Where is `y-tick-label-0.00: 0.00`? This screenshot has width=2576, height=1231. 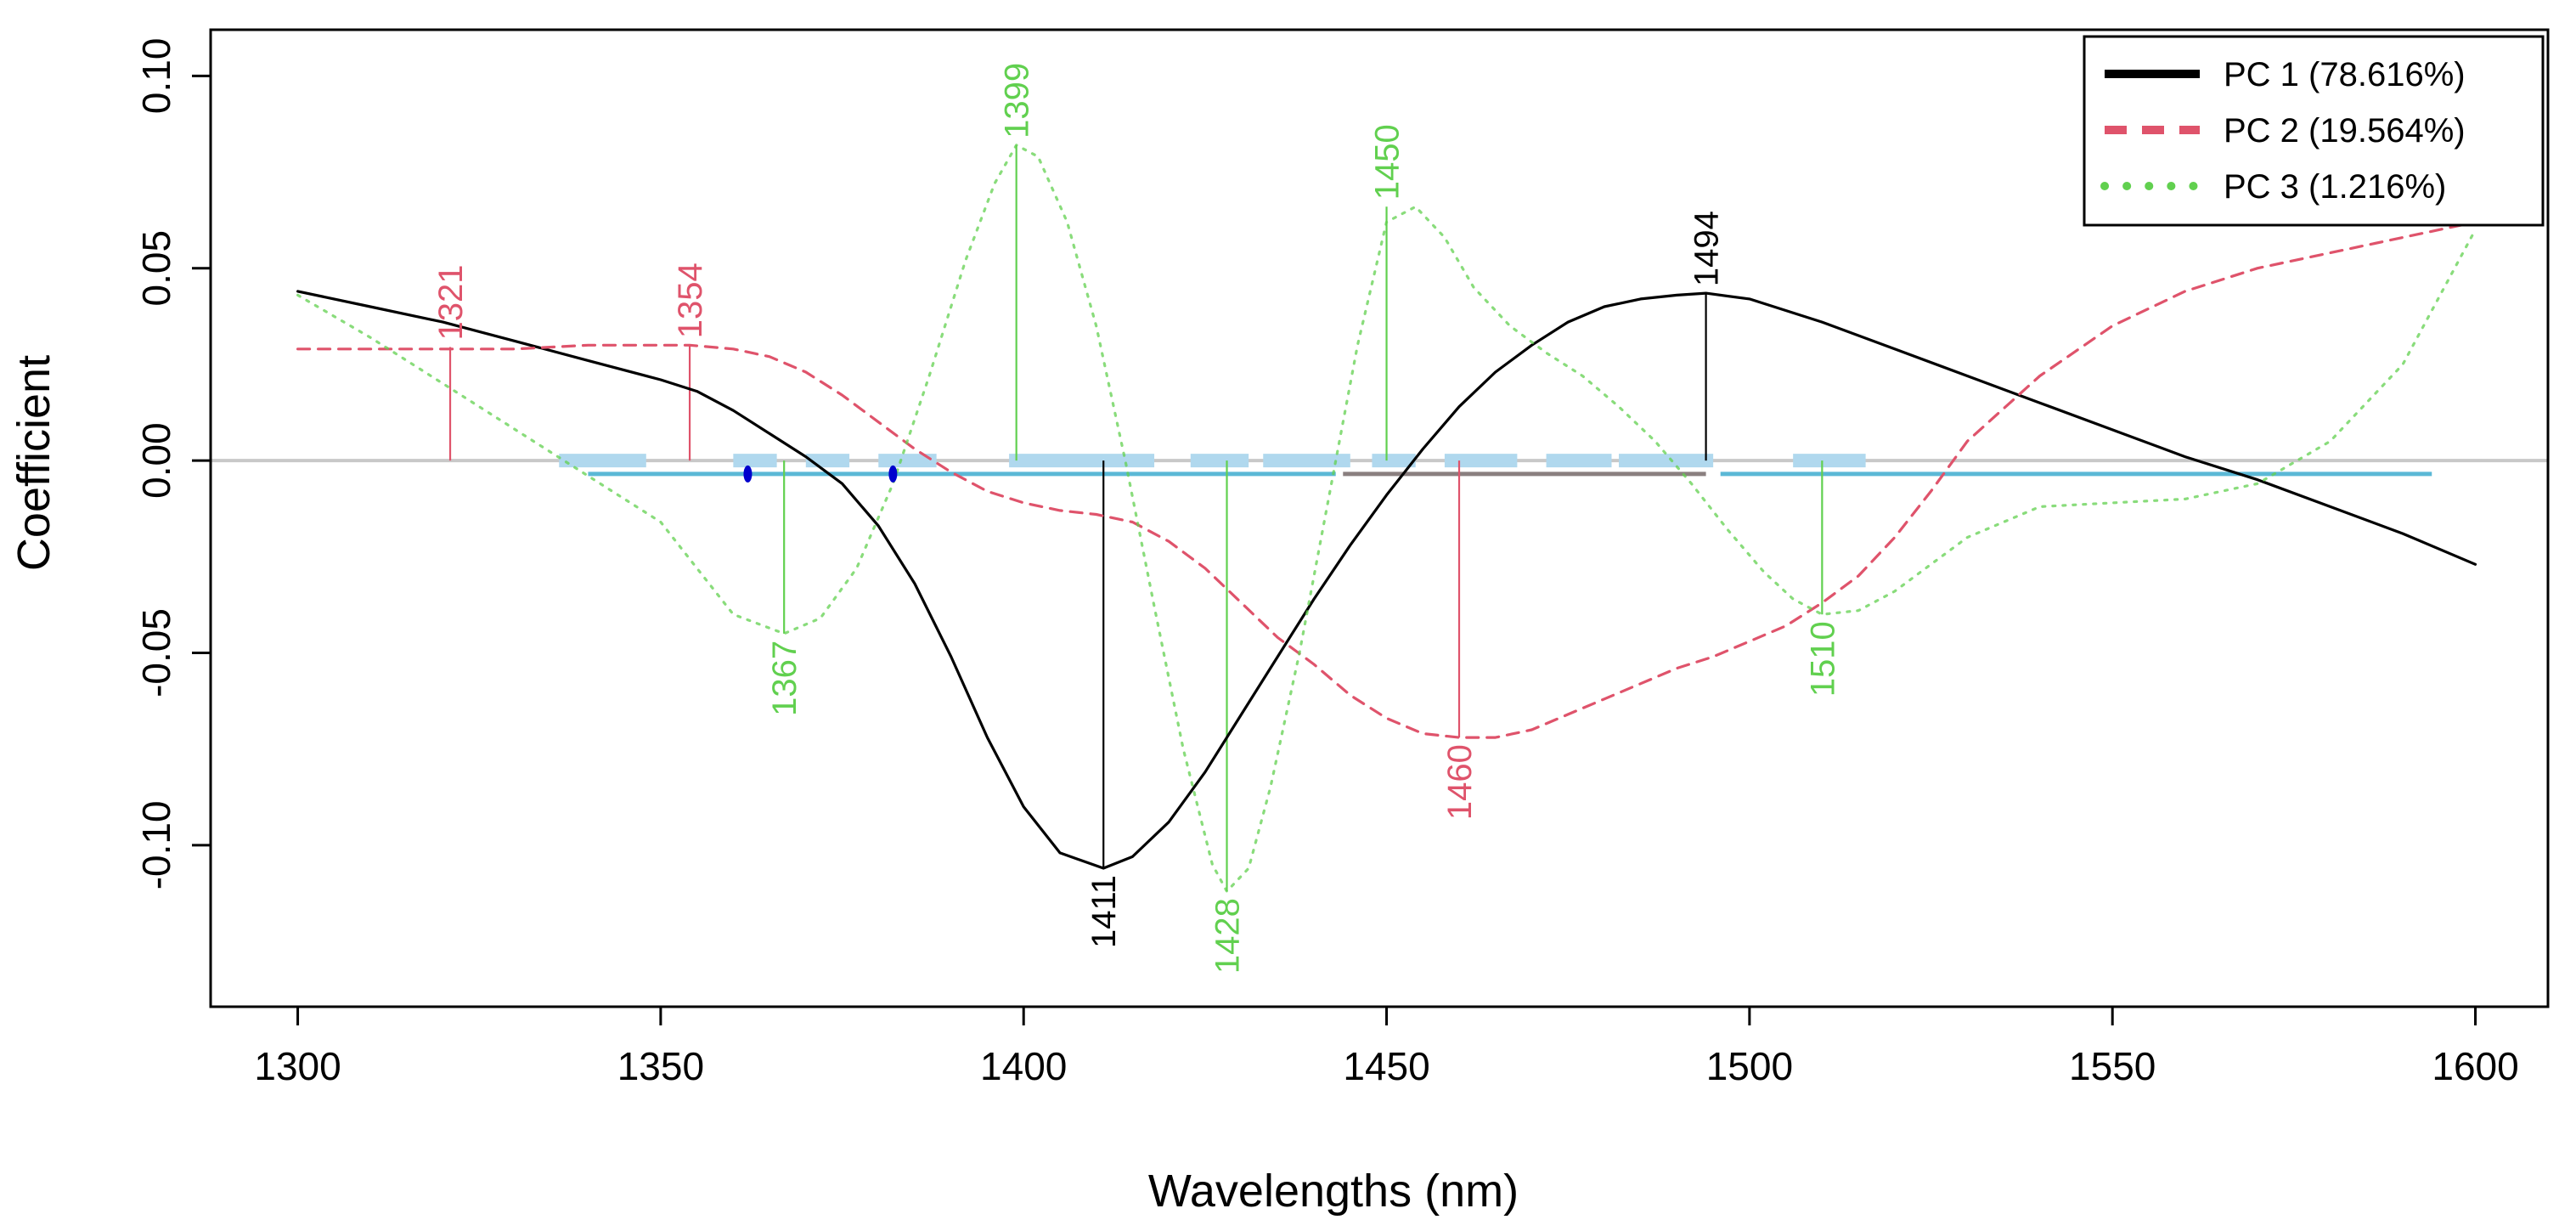 y-tick-label-0.00: 0.00 is located at coordinates (156, 460).